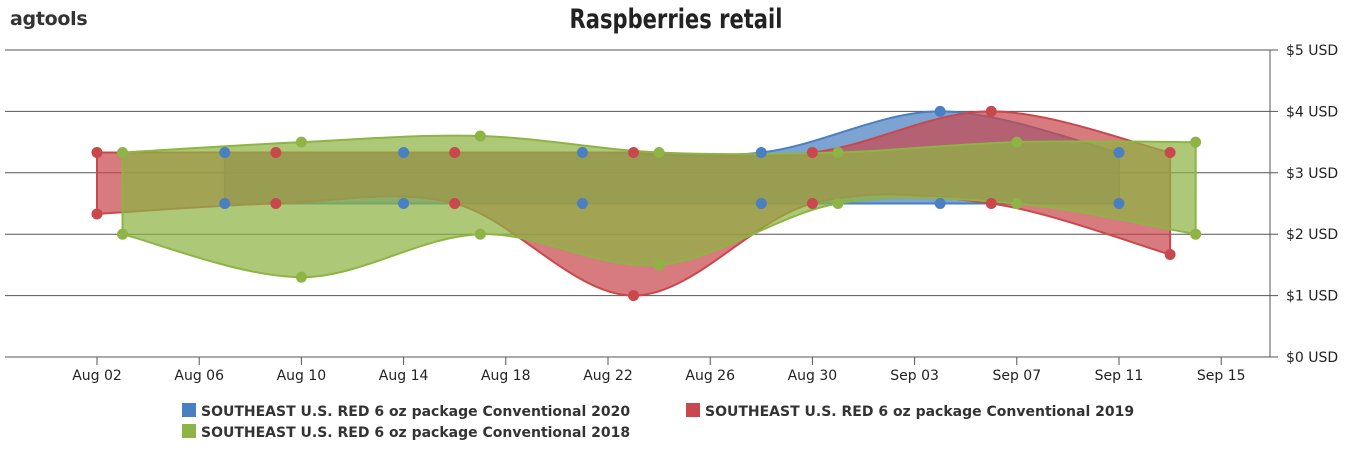 The width and height of the screenshot is (1352, 452). What do you see at coordinates (676, 19) in the screenshot?
I see `chart-title: Raspberries retail` at bounding box center [676, 19].